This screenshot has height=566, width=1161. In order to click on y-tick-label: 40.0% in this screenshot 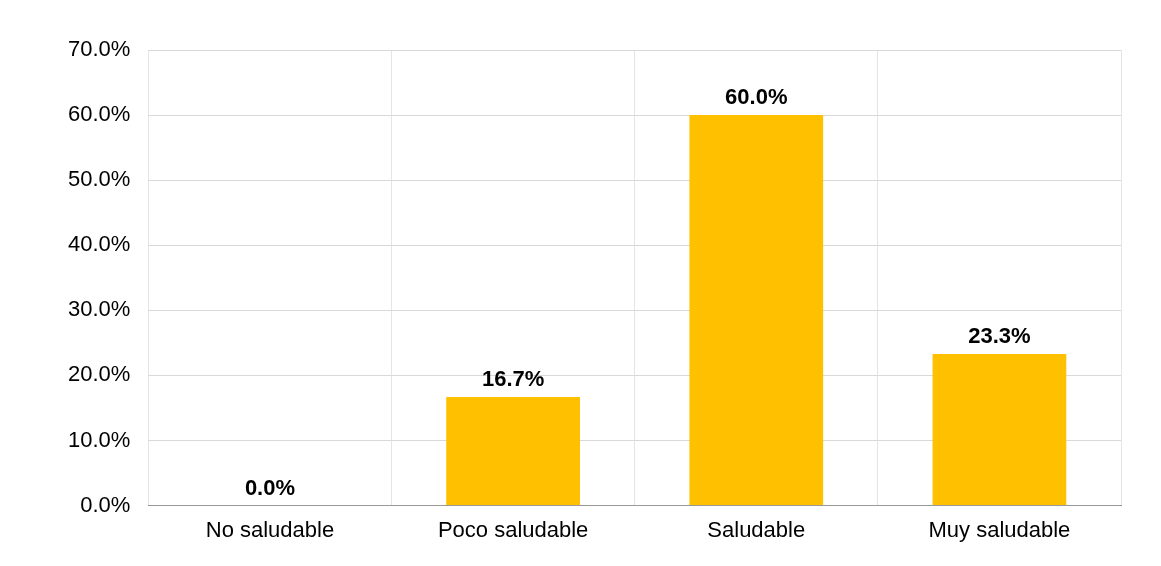, I will do `click(99, 244)`.